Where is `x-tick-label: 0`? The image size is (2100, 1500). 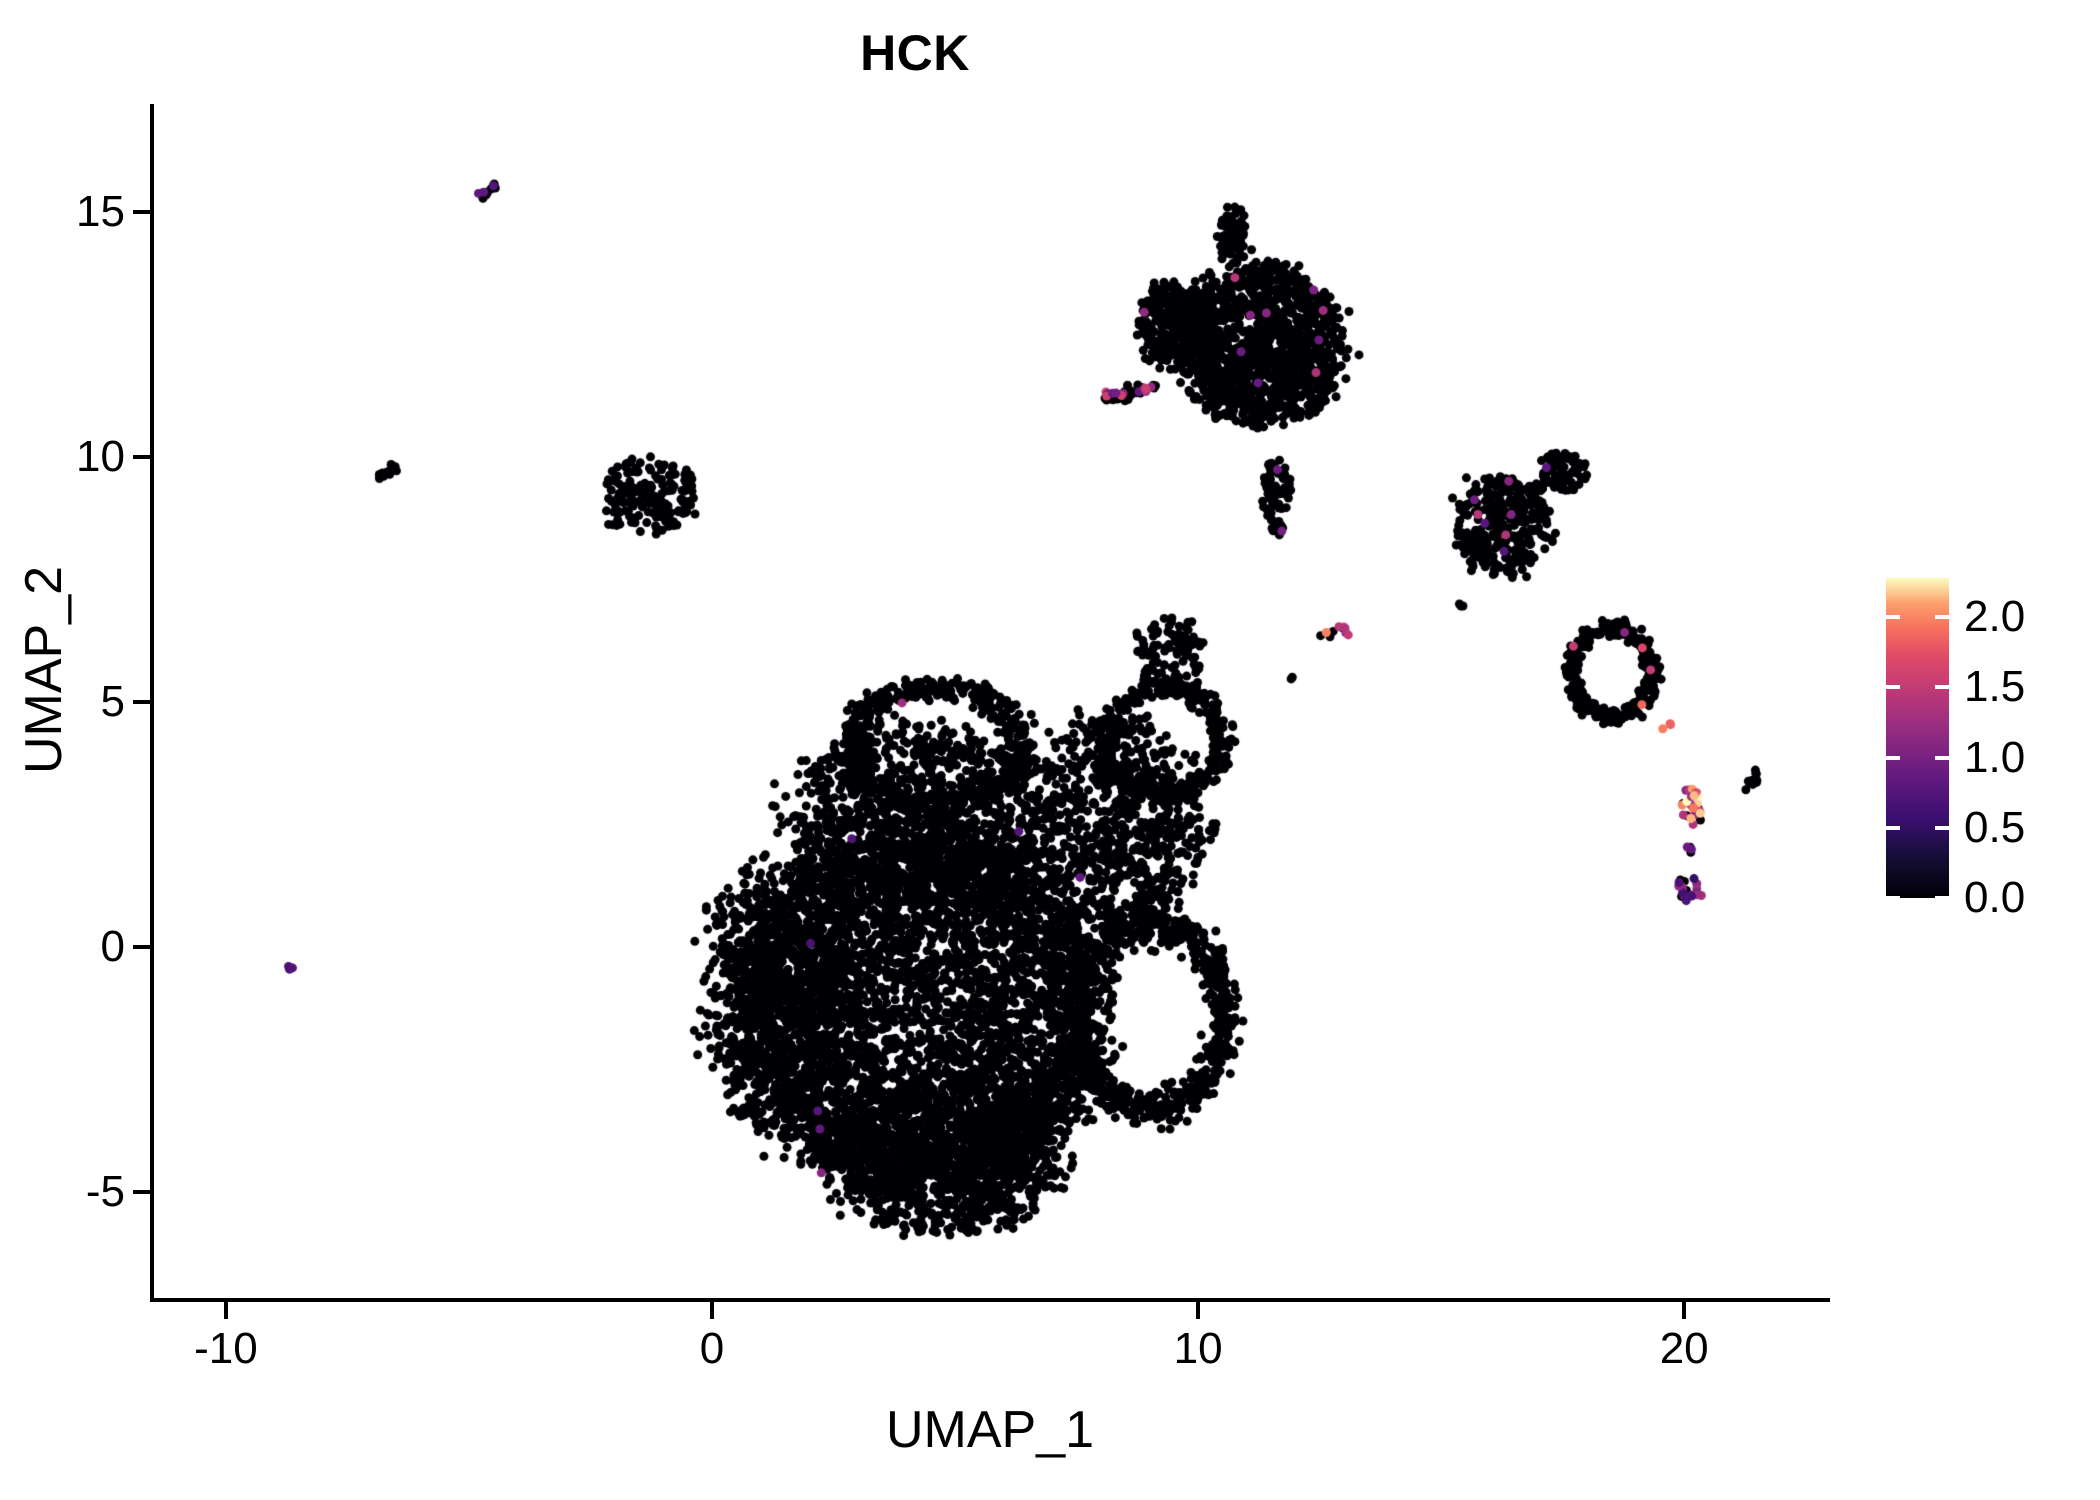 x-tick-label: 0 is located at coordinates (712, 1348).